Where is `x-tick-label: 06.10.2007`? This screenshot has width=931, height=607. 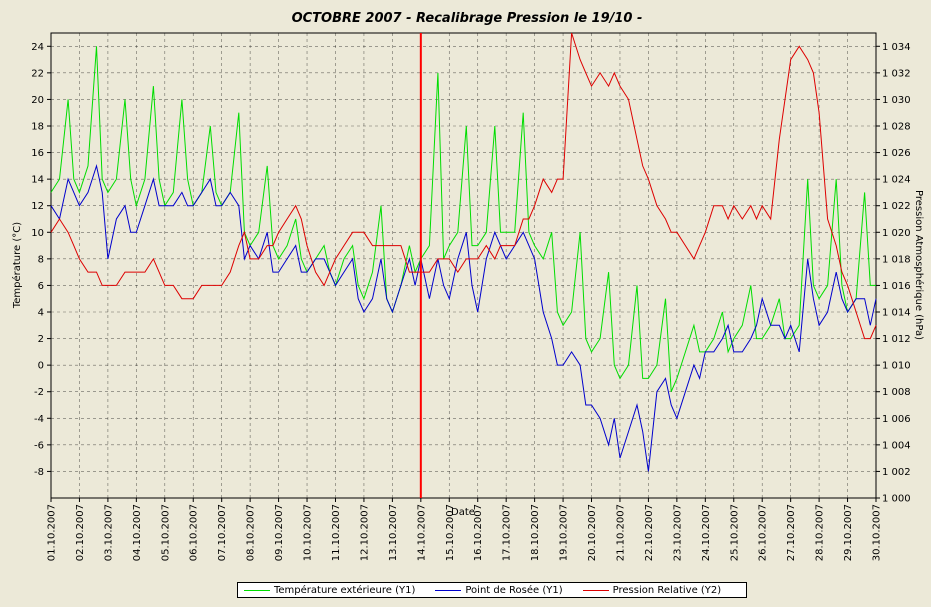 x-tick-label: 06.10.2007 is located at coordinates (194, 532).